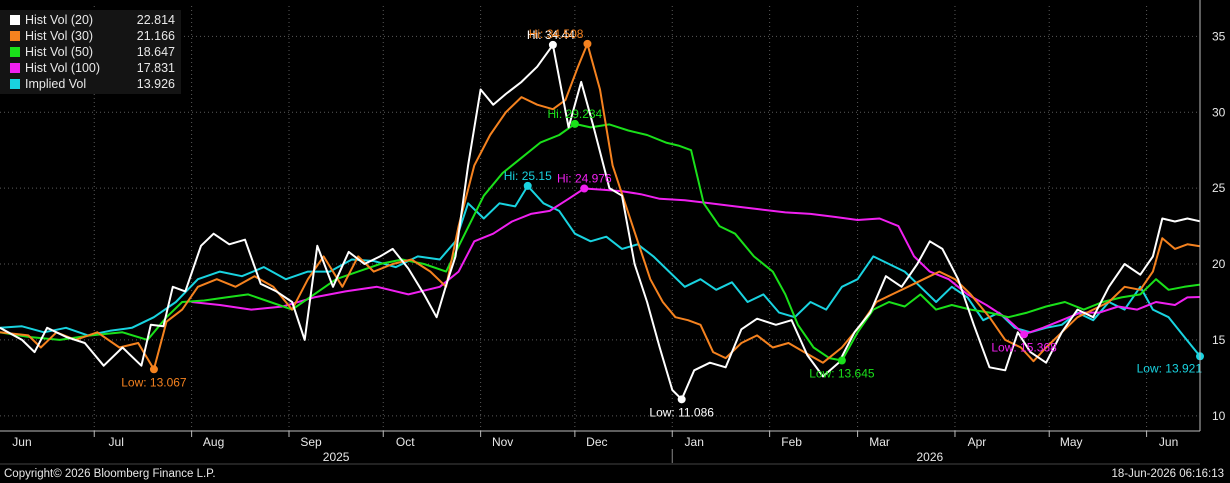 The width and height of the screenshot is (1230, 483). What do you see at coordinates (59, 36) in the screenshot?
I see `legend-series-name: Hist Vol (30)` at bounding box center [59, 36].